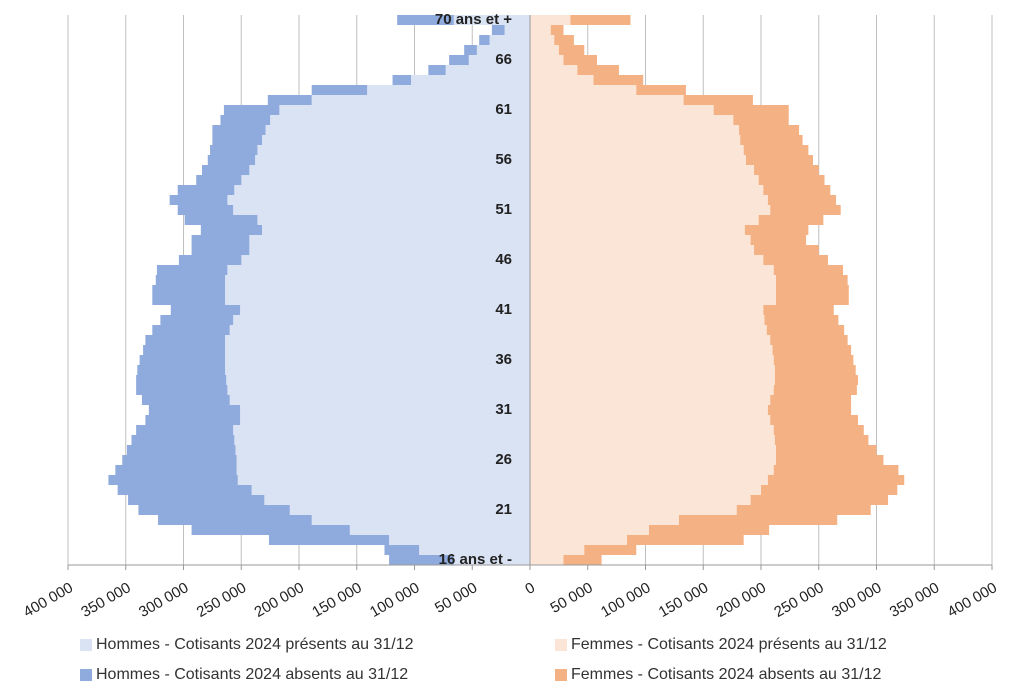 This screenshot has height=697, width=1024. I want to click on x-tick-label: 100 000, so click(625, 600).